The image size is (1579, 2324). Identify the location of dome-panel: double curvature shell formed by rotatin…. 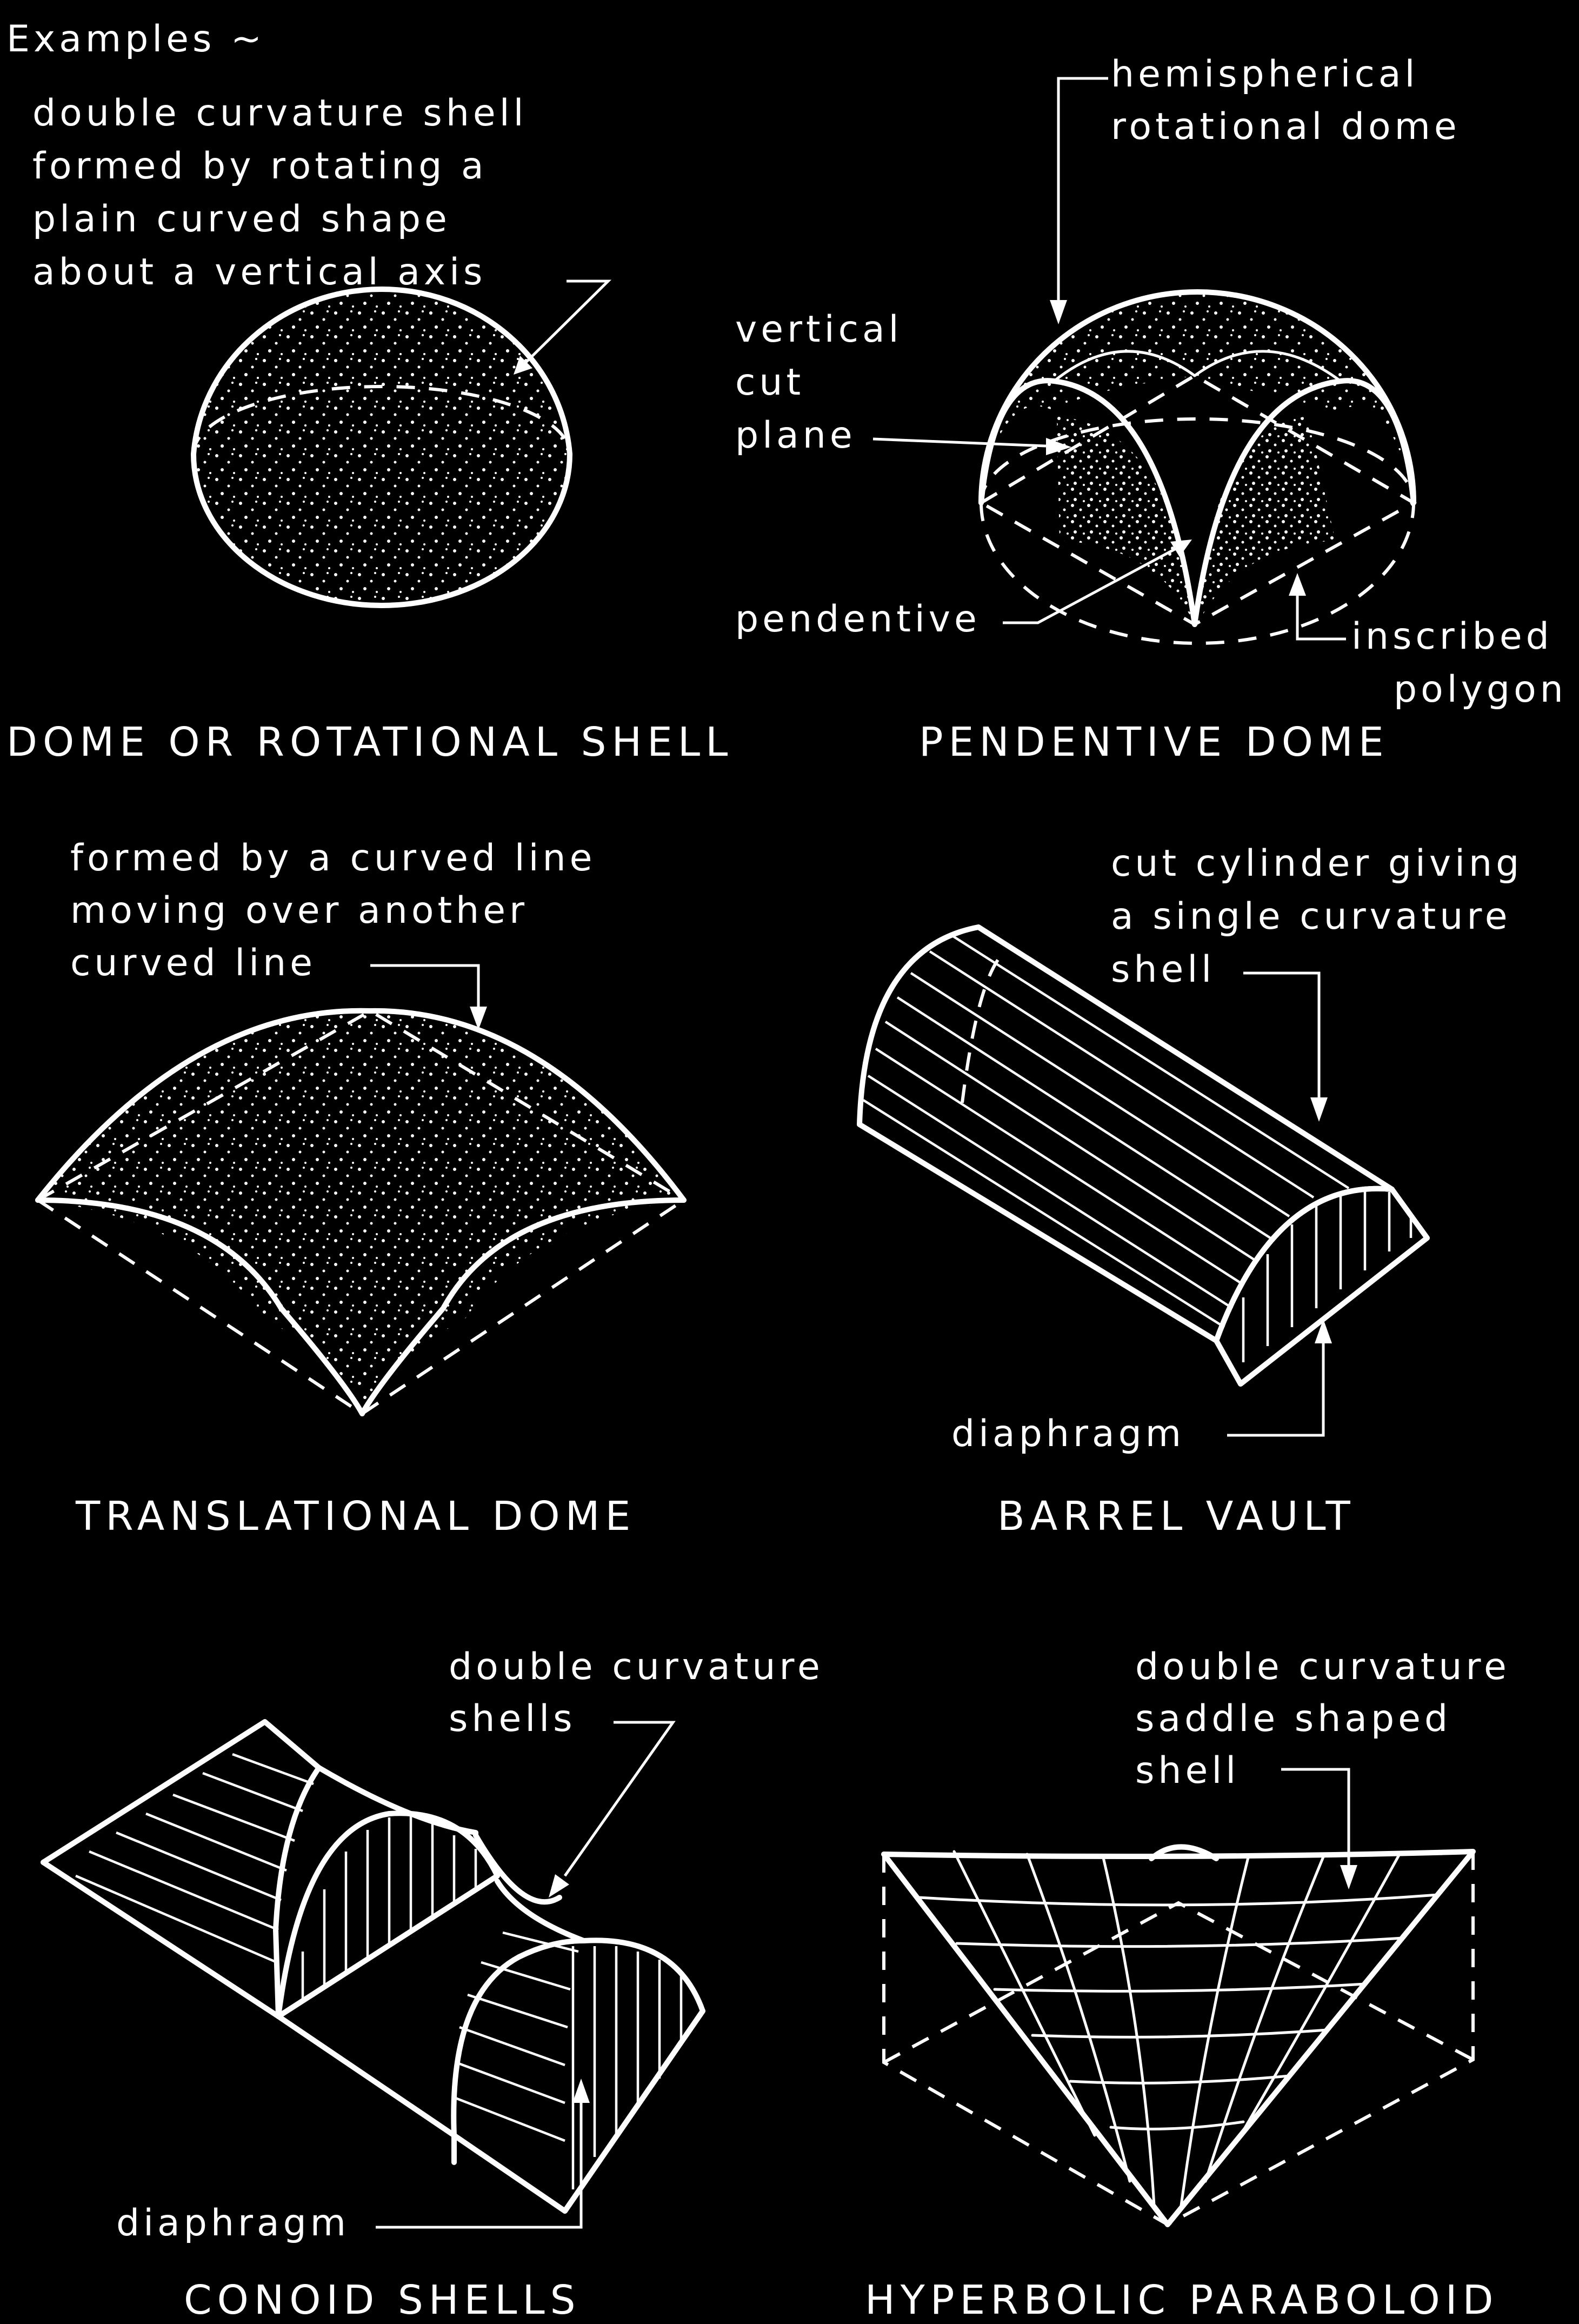
(369, 428).